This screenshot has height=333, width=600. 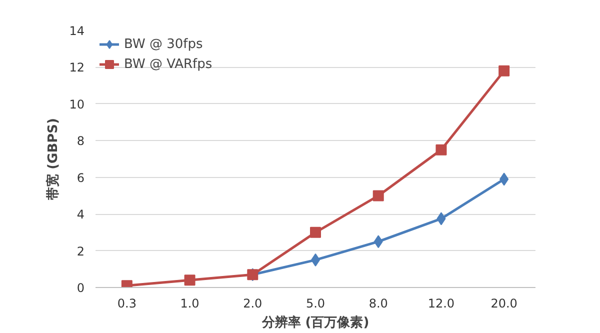 What do you see at coordinates (80, 177) in the screenshot?
I see `y-tick-label: 6` at bounding box center [80, 177].